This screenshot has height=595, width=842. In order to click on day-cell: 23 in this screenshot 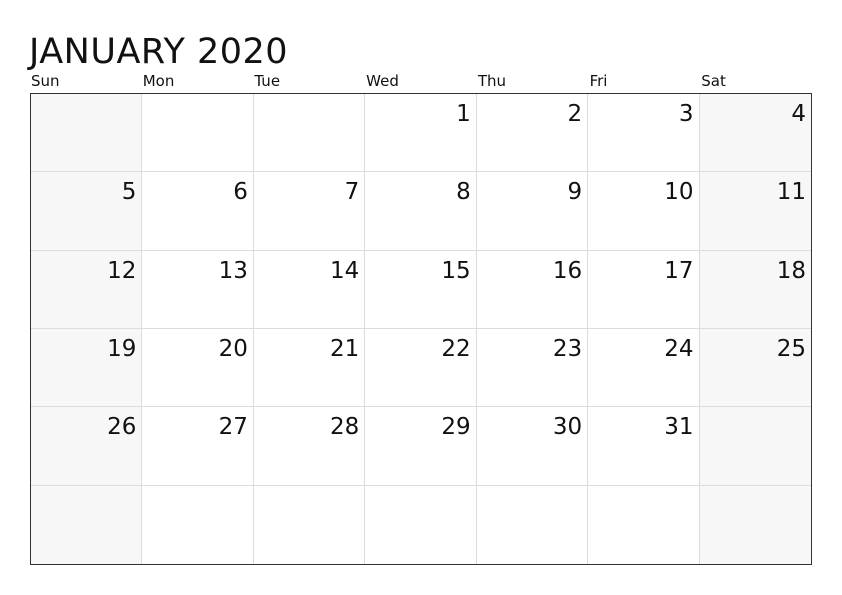, I will do `click(532, 368)`.